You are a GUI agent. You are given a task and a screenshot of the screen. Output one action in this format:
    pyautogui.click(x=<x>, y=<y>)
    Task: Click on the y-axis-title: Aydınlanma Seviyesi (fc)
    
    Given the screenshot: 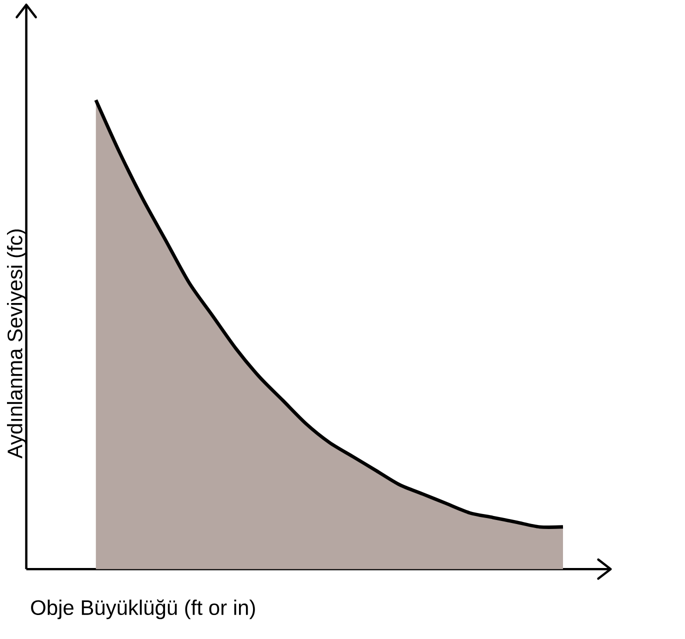 What is the action you would take?
    pyautogui.click(x=17, y=344)
    